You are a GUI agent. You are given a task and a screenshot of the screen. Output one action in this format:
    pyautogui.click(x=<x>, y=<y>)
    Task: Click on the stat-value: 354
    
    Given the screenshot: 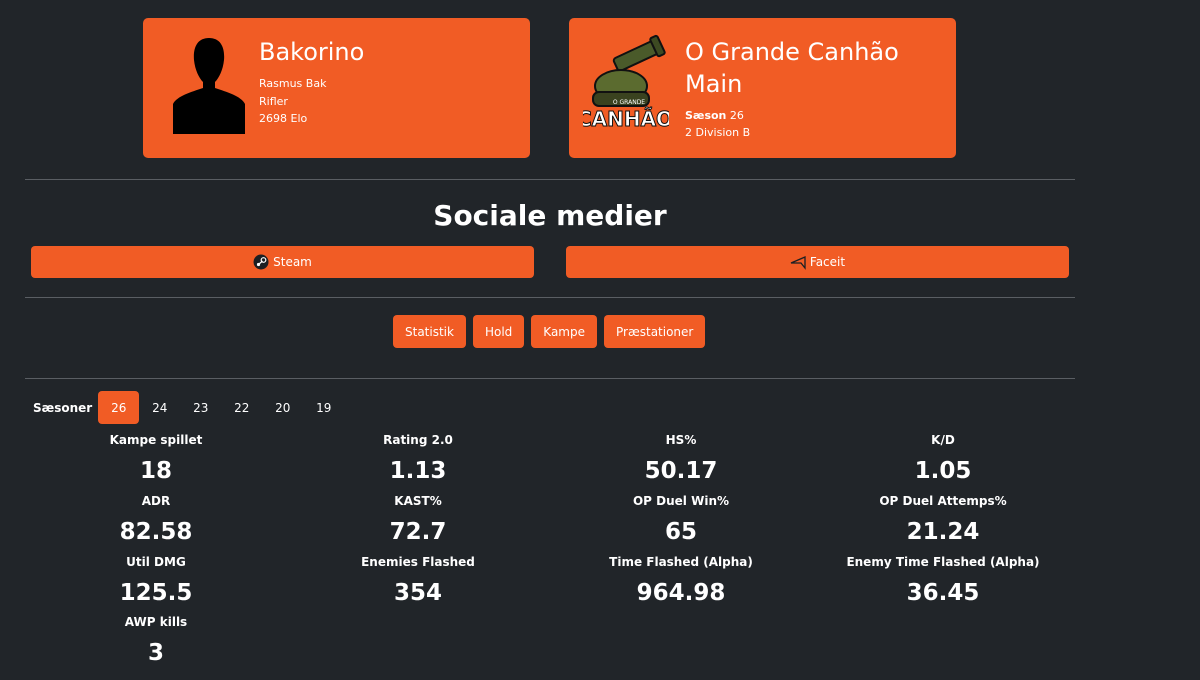 What is the action you would take?
    pyautogui.click(x=417, y=593)
    